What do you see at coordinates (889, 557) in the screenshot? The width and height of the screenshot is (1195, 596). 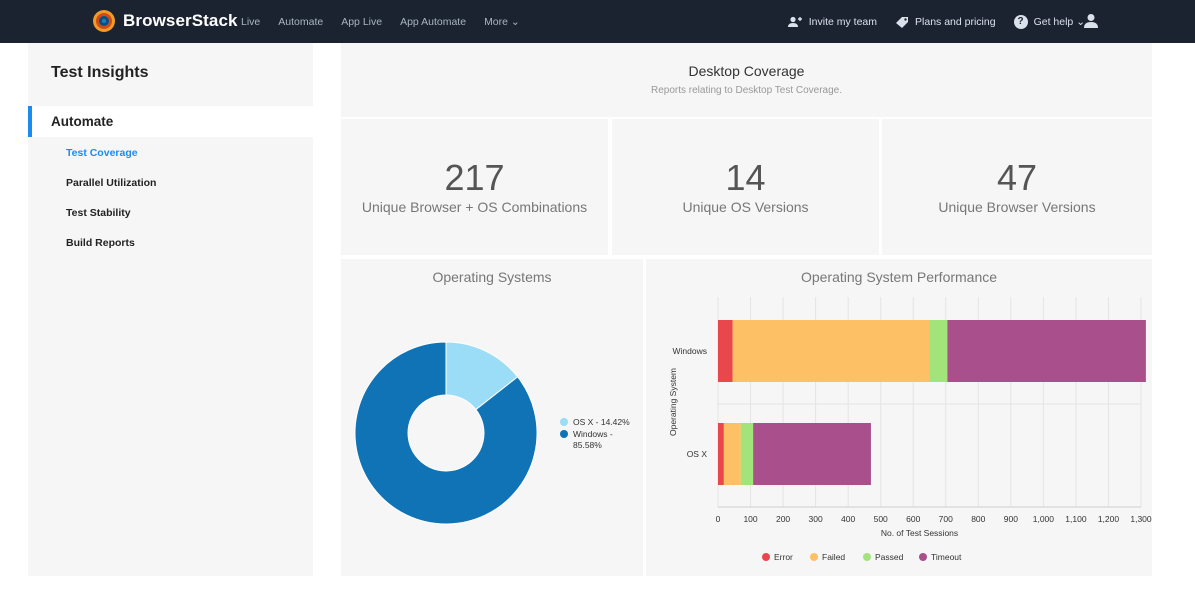 I see `legend-label: Passed` at bounding box center [889, 557].